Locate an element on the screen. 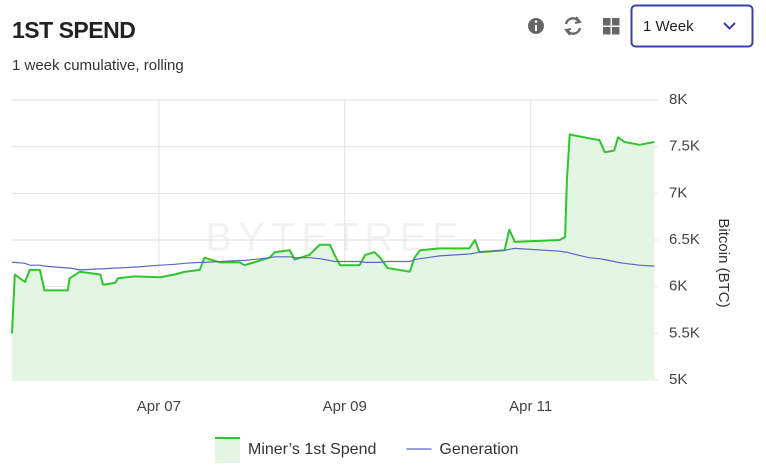 This screenshot has width=766, height=476. y-tick-label: 6.5K is located at coordinates (684, 239).